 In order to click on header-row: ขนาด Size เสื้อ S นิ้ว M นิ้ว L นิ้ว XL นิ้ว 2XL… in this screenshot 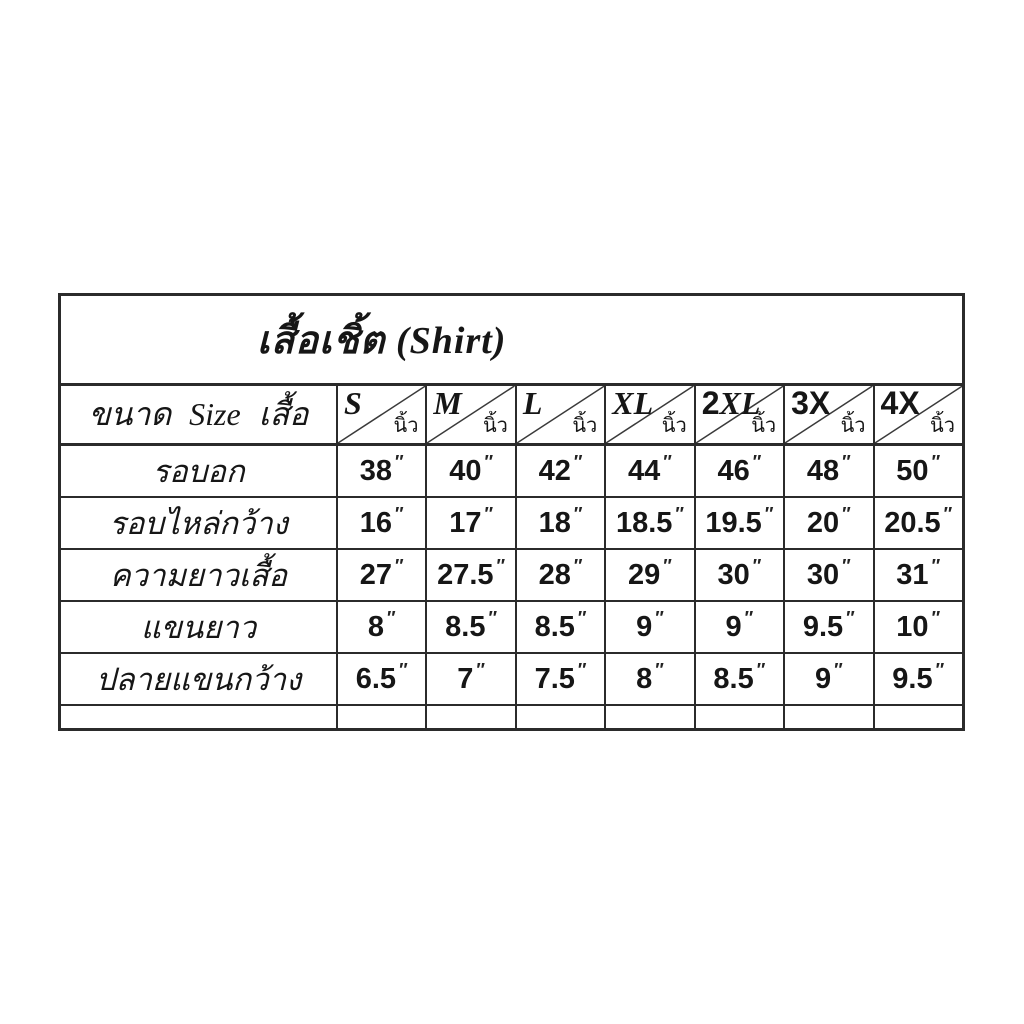, I will do `click(511, 416)`.